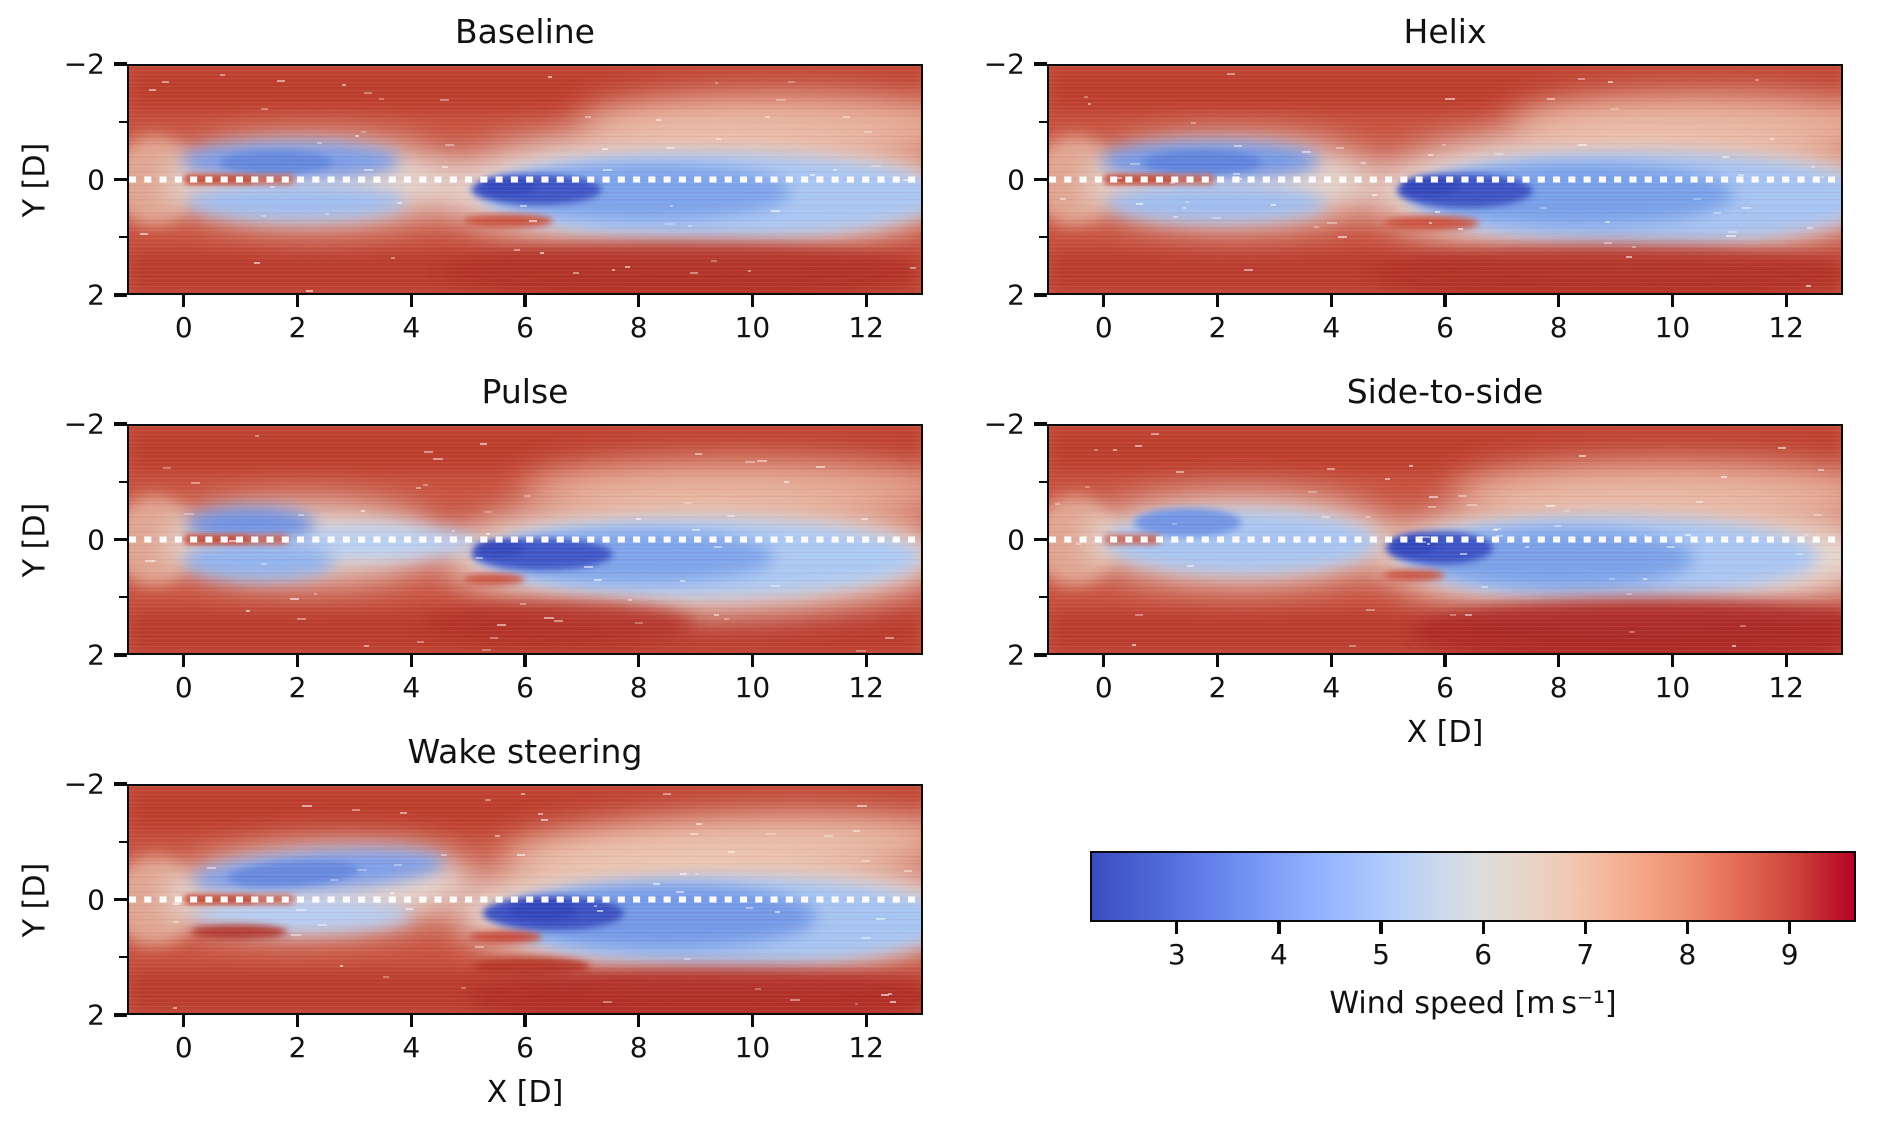 This screenshot has height=1125, width=1892. Describe the element at coordinates (525, 179) in the screenshot. I see `panel-baseline` at that location.